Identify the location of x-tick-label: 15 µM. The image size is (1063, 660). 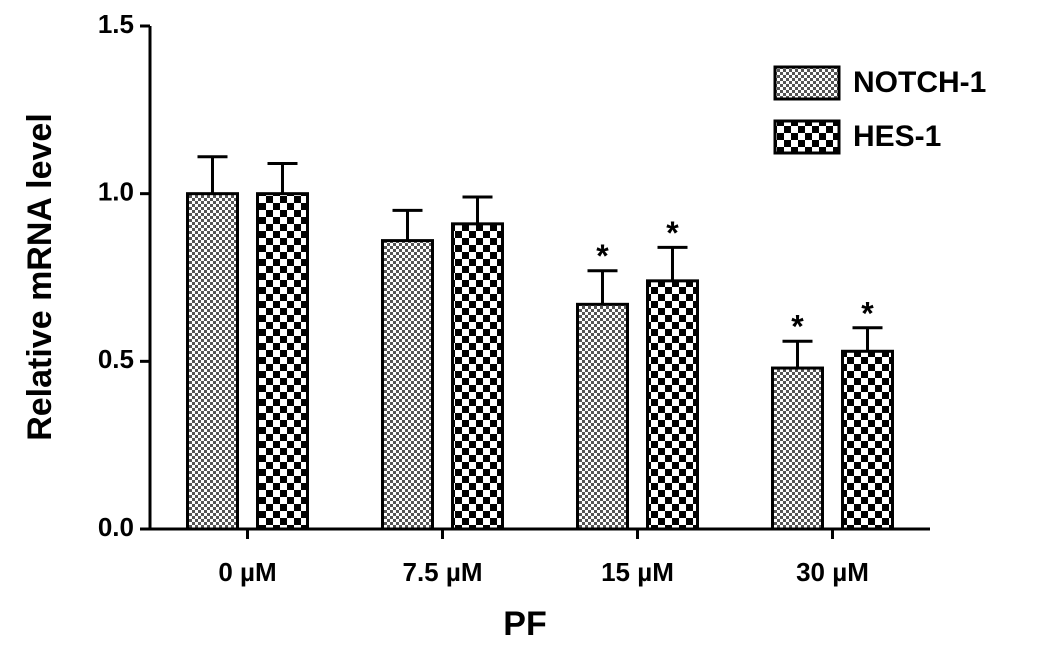
(637, 572).